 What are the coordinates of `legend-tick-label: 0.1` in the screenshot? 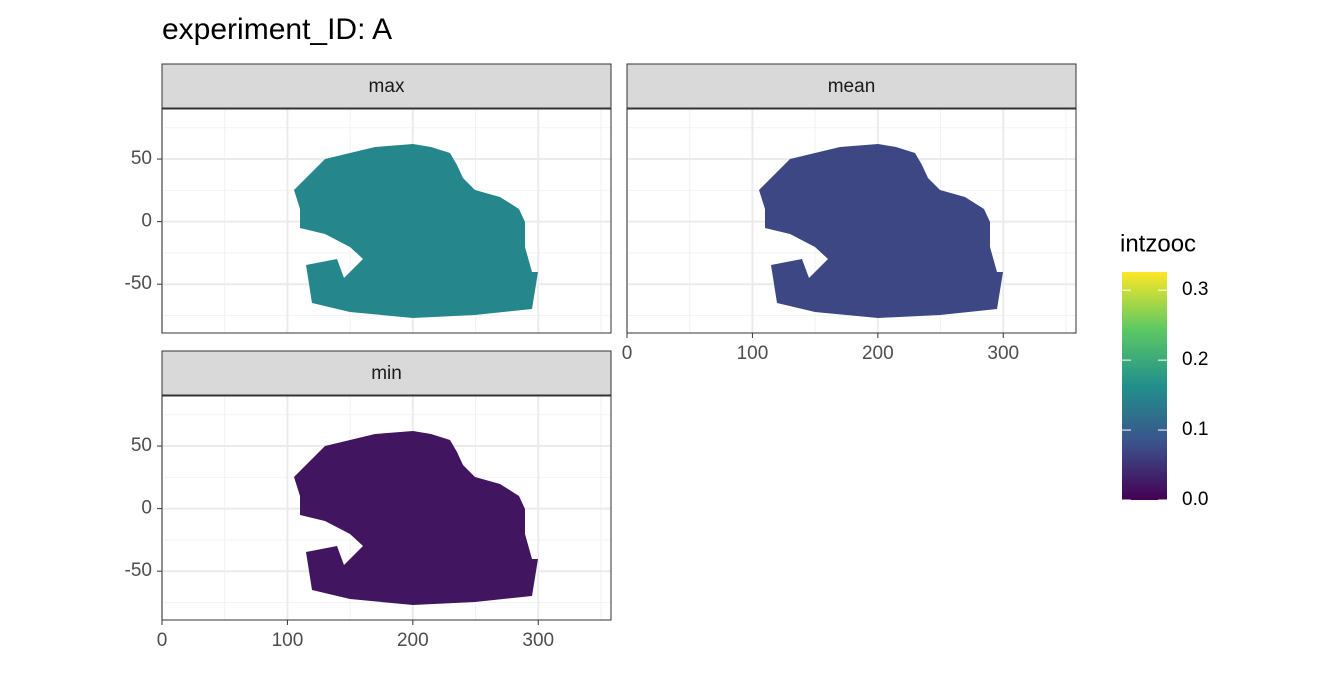 It's located at (1195, 429).